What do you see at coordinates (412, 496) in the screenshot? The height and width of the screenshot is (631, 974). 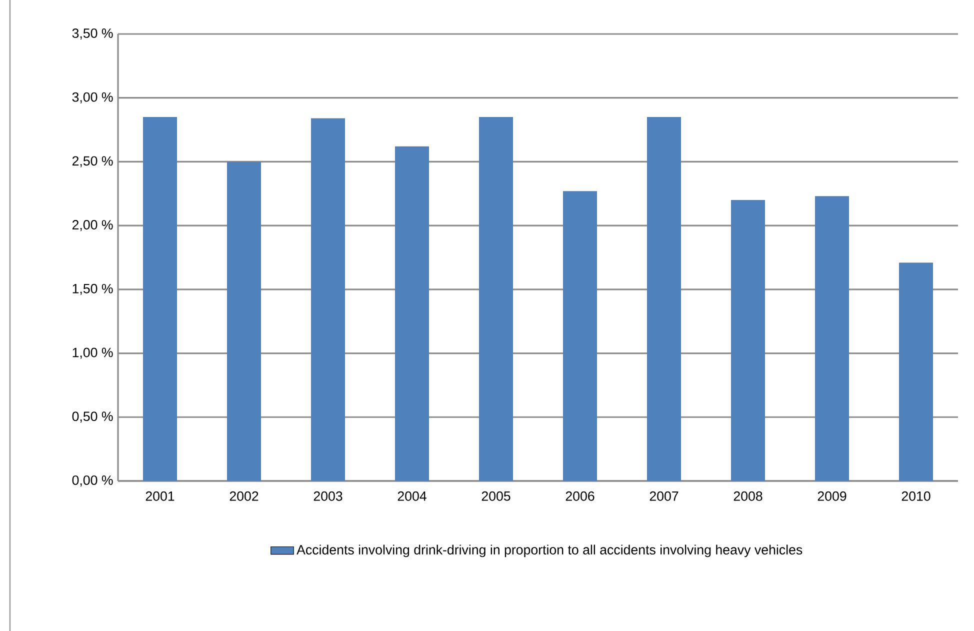 I see `x-tick-label: 2004` at bounding box center [412, 496].